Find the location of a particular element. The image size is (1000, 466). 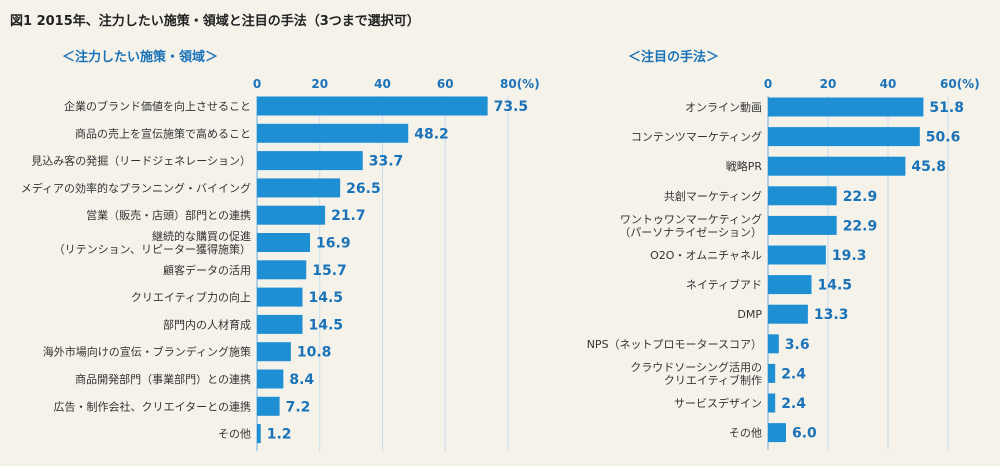

left-tick-label: 80(%) is located at coordinates (520, 84).